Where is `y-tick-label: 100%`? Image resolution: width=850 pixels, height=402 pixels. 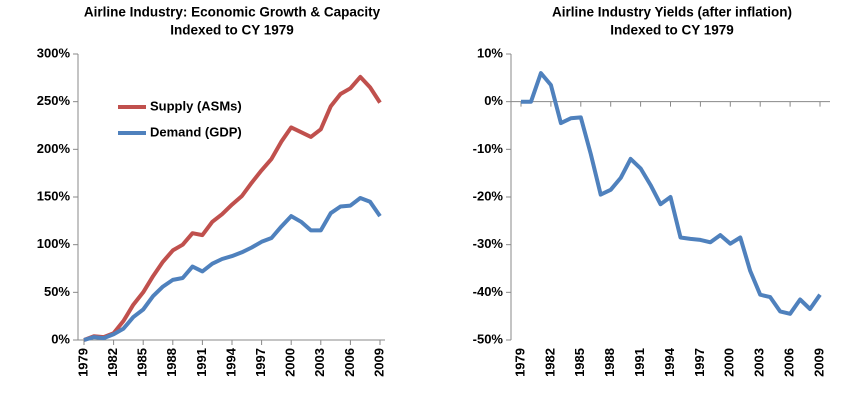
y-tick-label: 100% is located at coordinates (54, 243).